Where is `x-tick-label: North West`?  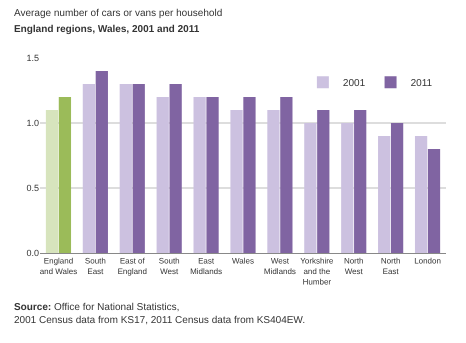
x-tick-label: North West is located at coordinates (354, 266).